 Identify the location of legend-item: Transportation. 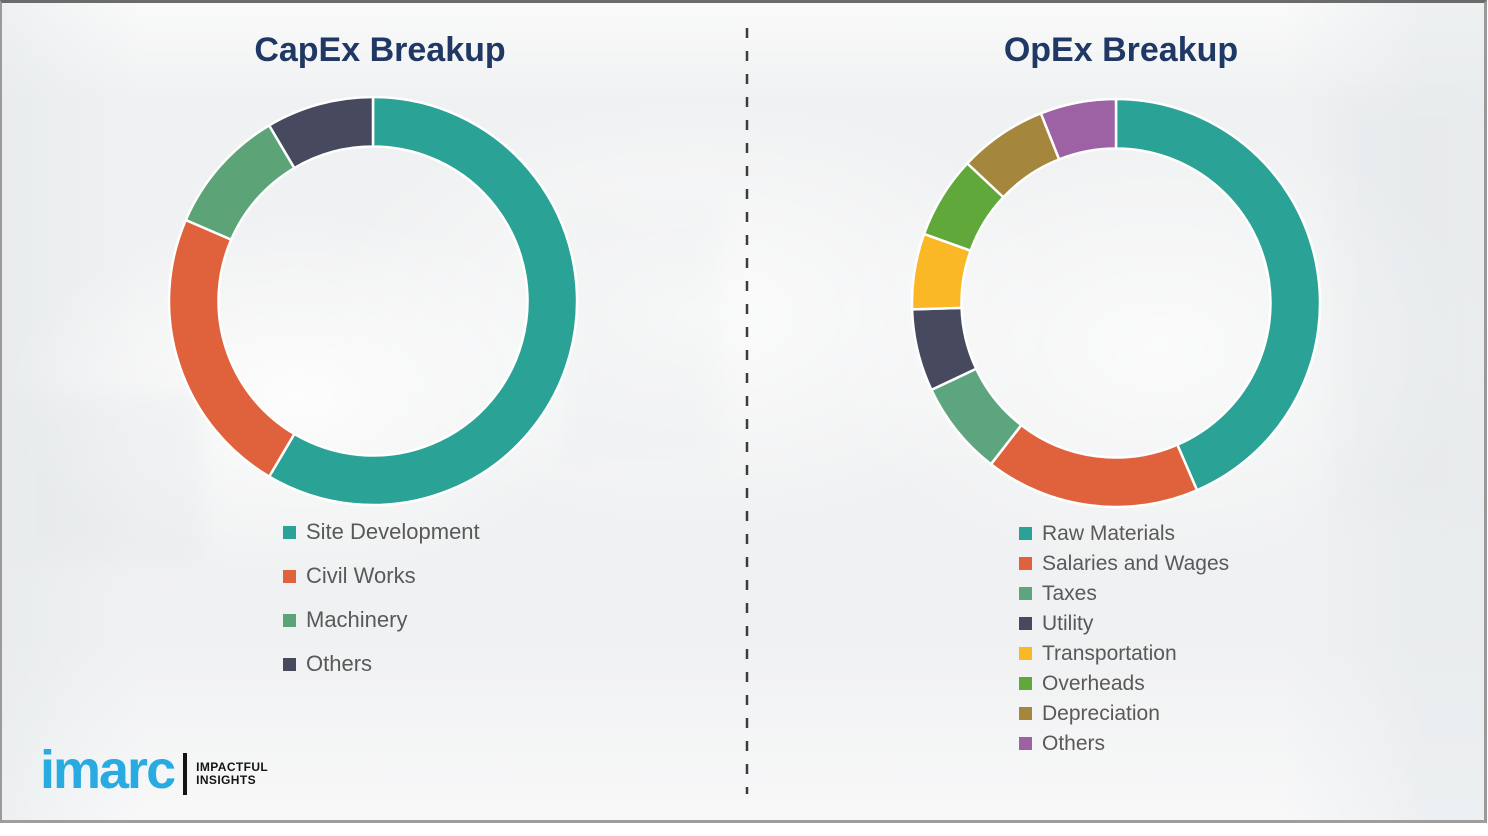
(1124, 653).